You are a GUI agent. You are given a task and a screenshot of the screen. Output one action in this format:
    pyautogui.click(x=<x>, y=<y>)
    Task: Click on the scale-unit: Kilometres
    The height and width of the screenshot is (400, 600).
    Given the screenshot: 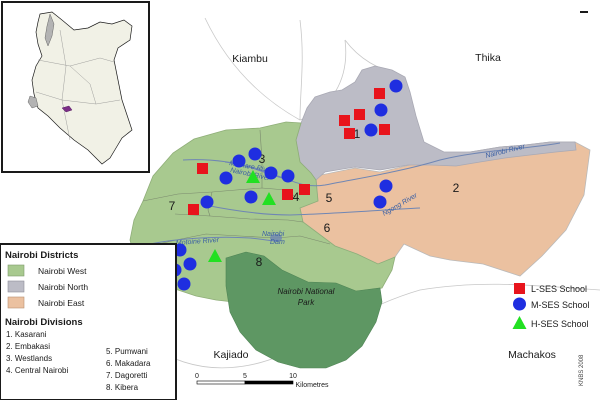 What is the action you would take?
    pyautogui.click(x=312, y=385)
    